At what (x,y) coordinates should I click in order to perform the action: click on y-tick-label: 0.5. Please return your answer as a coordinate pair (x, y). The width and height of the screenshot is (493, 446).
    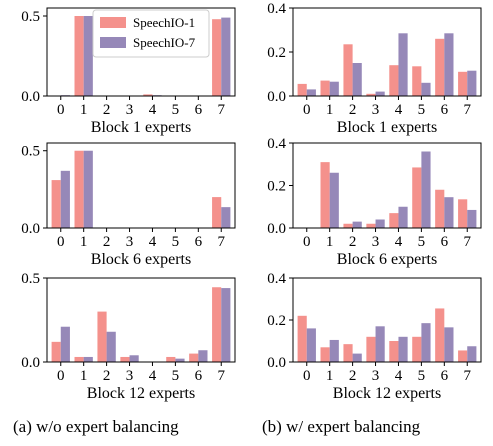
    Looking at the image, I should click on (30, 279).